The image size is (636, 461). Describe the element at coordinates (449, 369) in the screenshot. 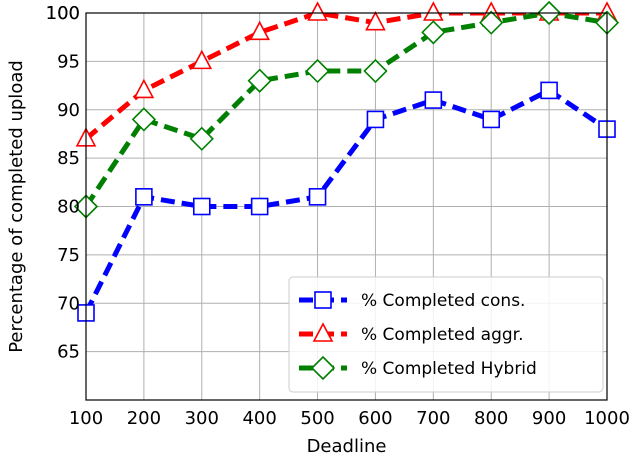

I see `legend-entry-label: % Completed Hybrid` at that location.